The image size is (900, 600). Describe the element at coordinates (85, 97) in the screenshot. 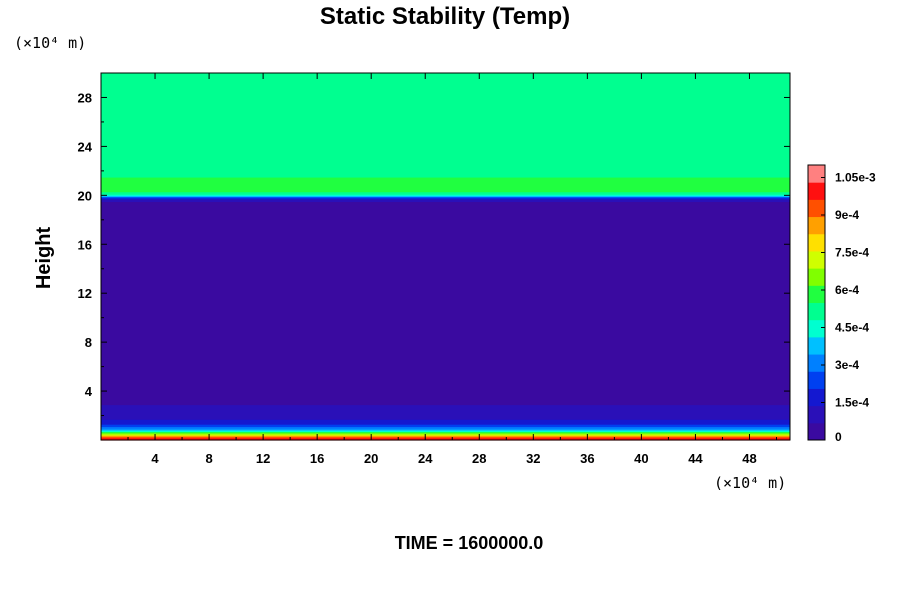

I see `y-tick-label: 28` at that location.